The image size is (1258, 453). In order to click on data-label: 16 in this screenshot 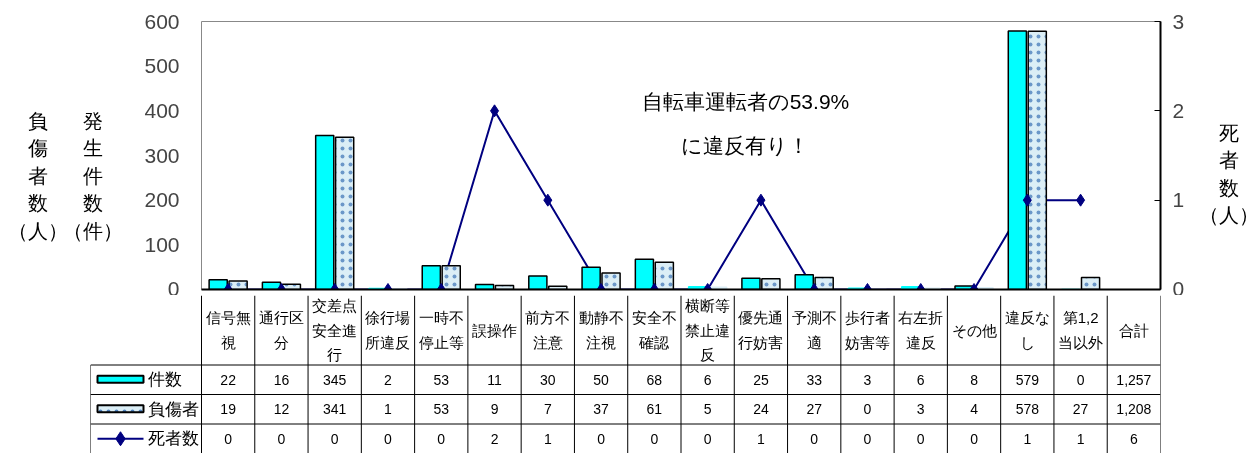, I will do `click(281, 379)`.